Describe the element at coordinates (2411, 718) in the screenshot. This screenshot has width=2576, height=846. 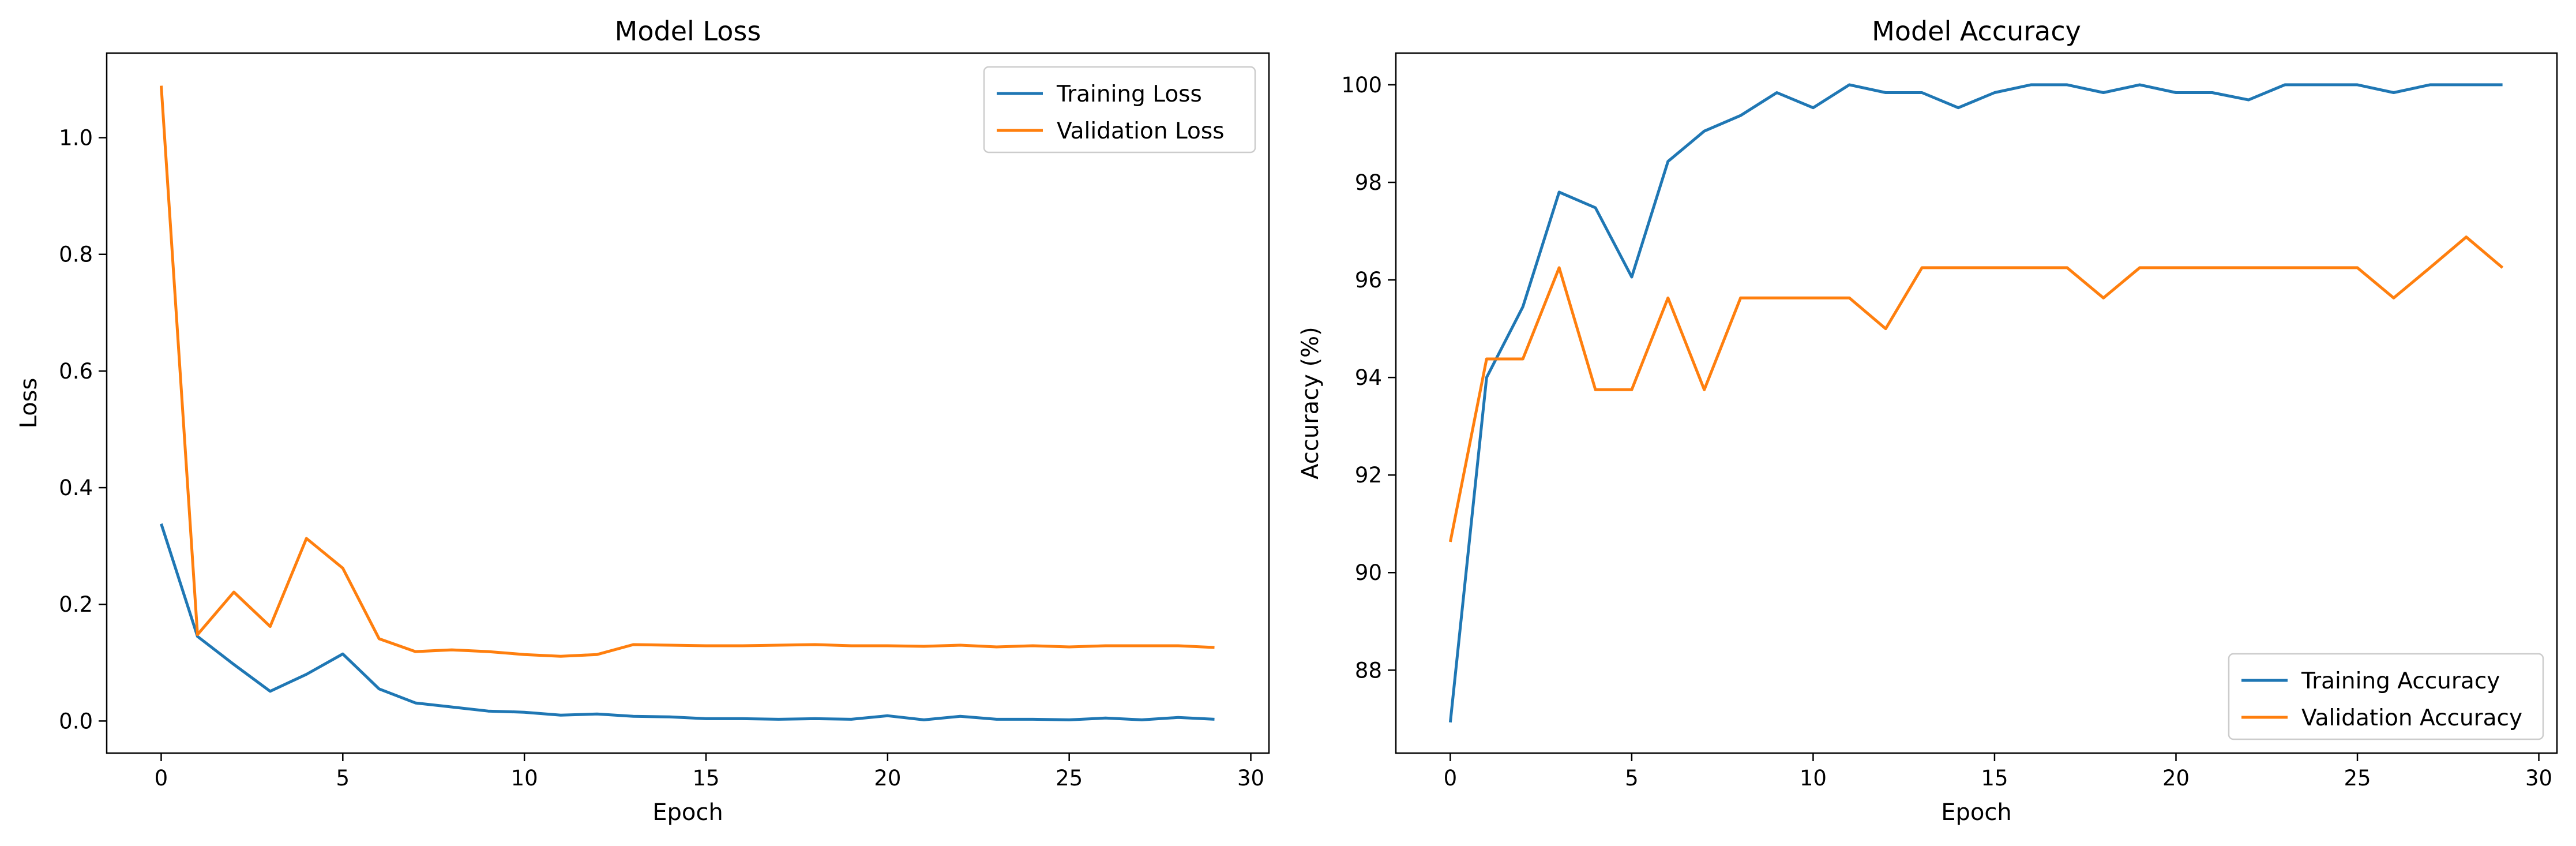
I see `accuracy-legend-label-validation: Validation Accuracy` at that location.